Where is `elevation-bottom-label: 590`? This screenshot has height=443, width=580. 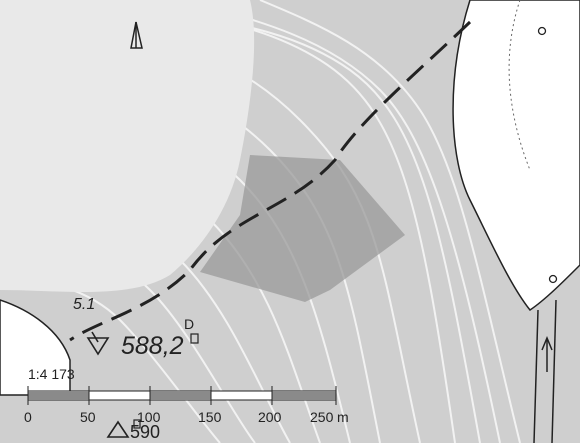
elevation-bottom-label: 590 is located at coordinates (145, 432).